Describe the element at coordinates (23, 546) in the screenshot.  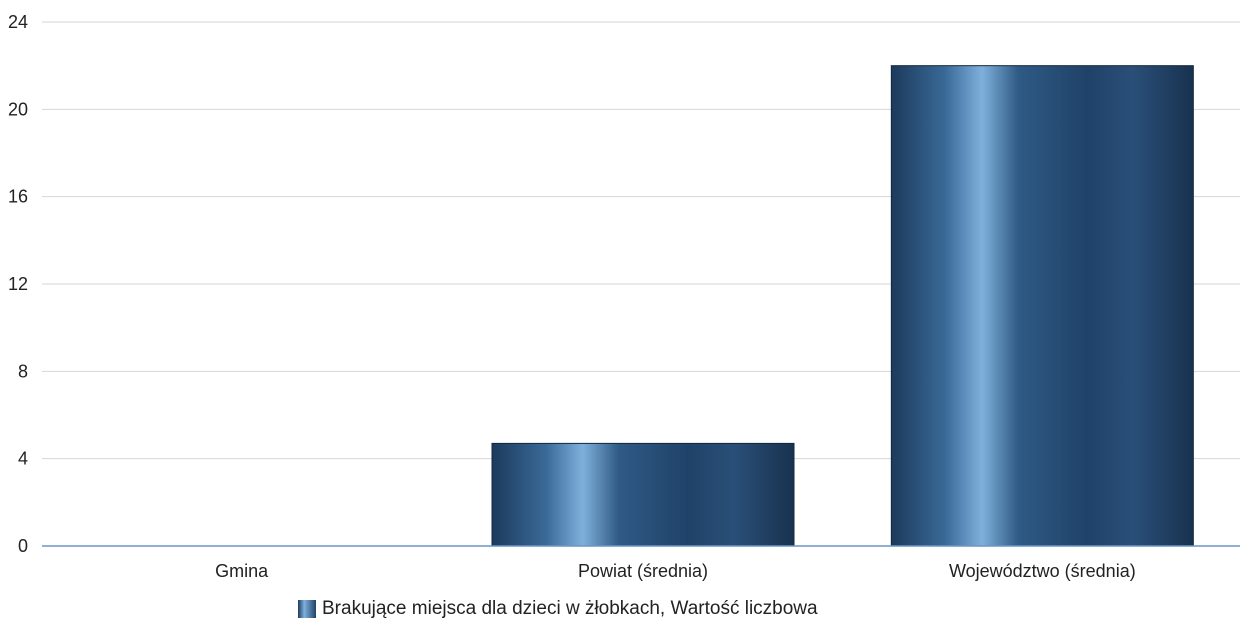
I see `y-tick-label: 0` at that location.